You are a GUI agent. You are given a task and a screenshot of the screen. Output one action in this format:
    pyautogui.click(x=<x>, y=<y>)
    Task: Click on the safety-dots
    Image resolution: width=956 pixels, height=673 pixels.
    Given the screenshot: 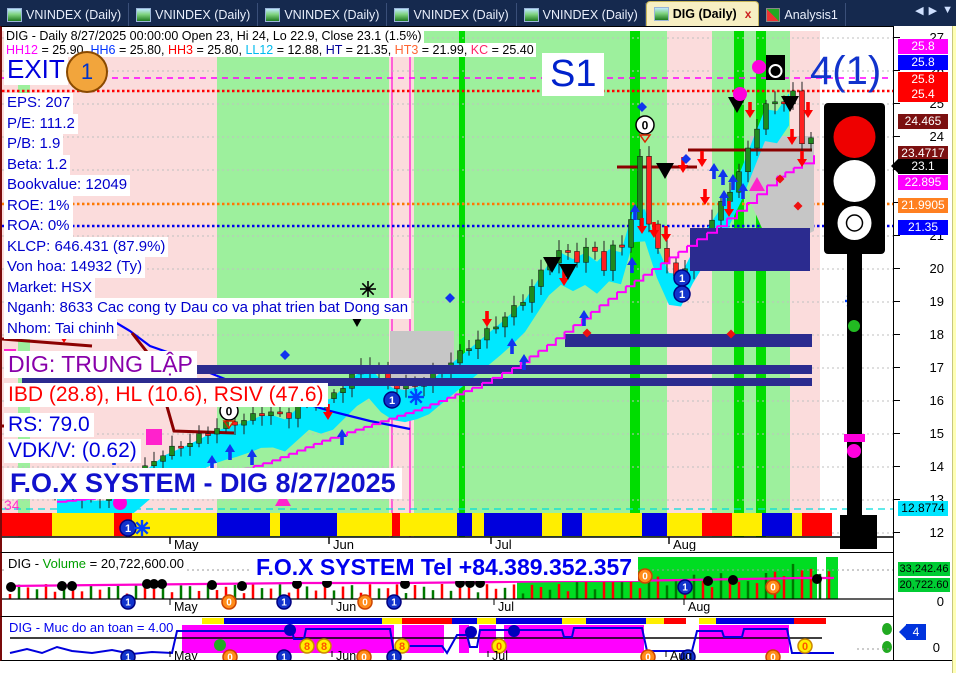 What is the action you would take?
    pyautogui.click(x=367, y=637)
    